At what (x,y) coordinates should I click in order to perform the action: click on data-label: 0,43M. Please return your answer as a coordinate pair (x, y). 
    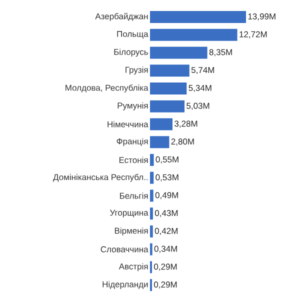
    Looking at the image, I should click on (166, 214).